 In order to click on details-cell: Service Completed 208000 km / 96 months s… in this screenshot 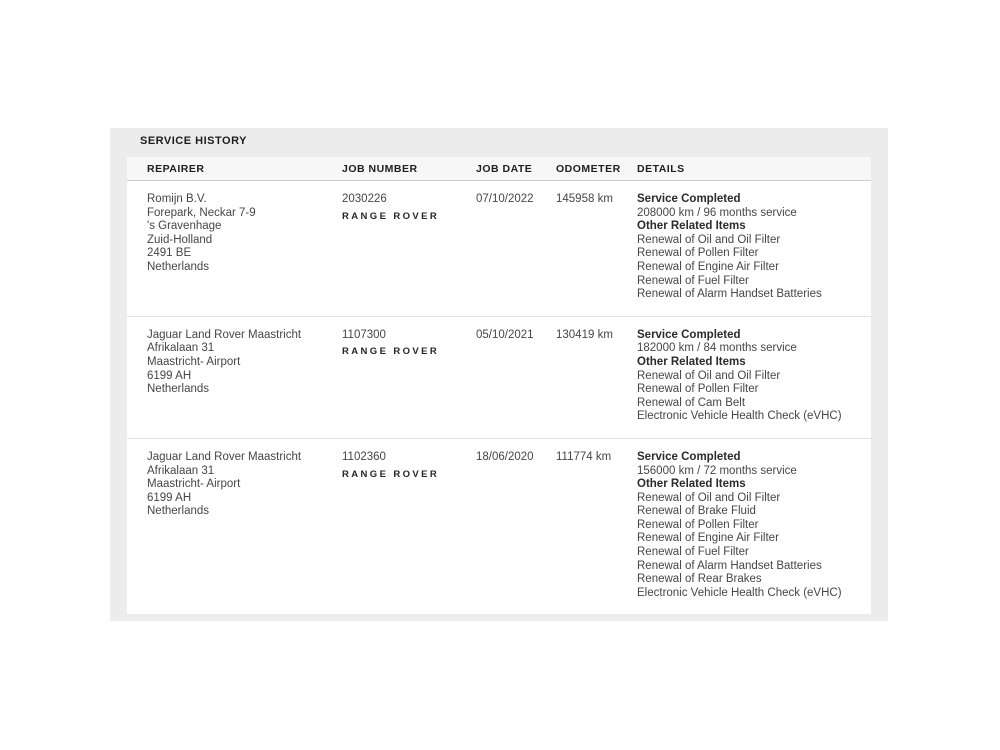, I will do `click(744, 247)`.